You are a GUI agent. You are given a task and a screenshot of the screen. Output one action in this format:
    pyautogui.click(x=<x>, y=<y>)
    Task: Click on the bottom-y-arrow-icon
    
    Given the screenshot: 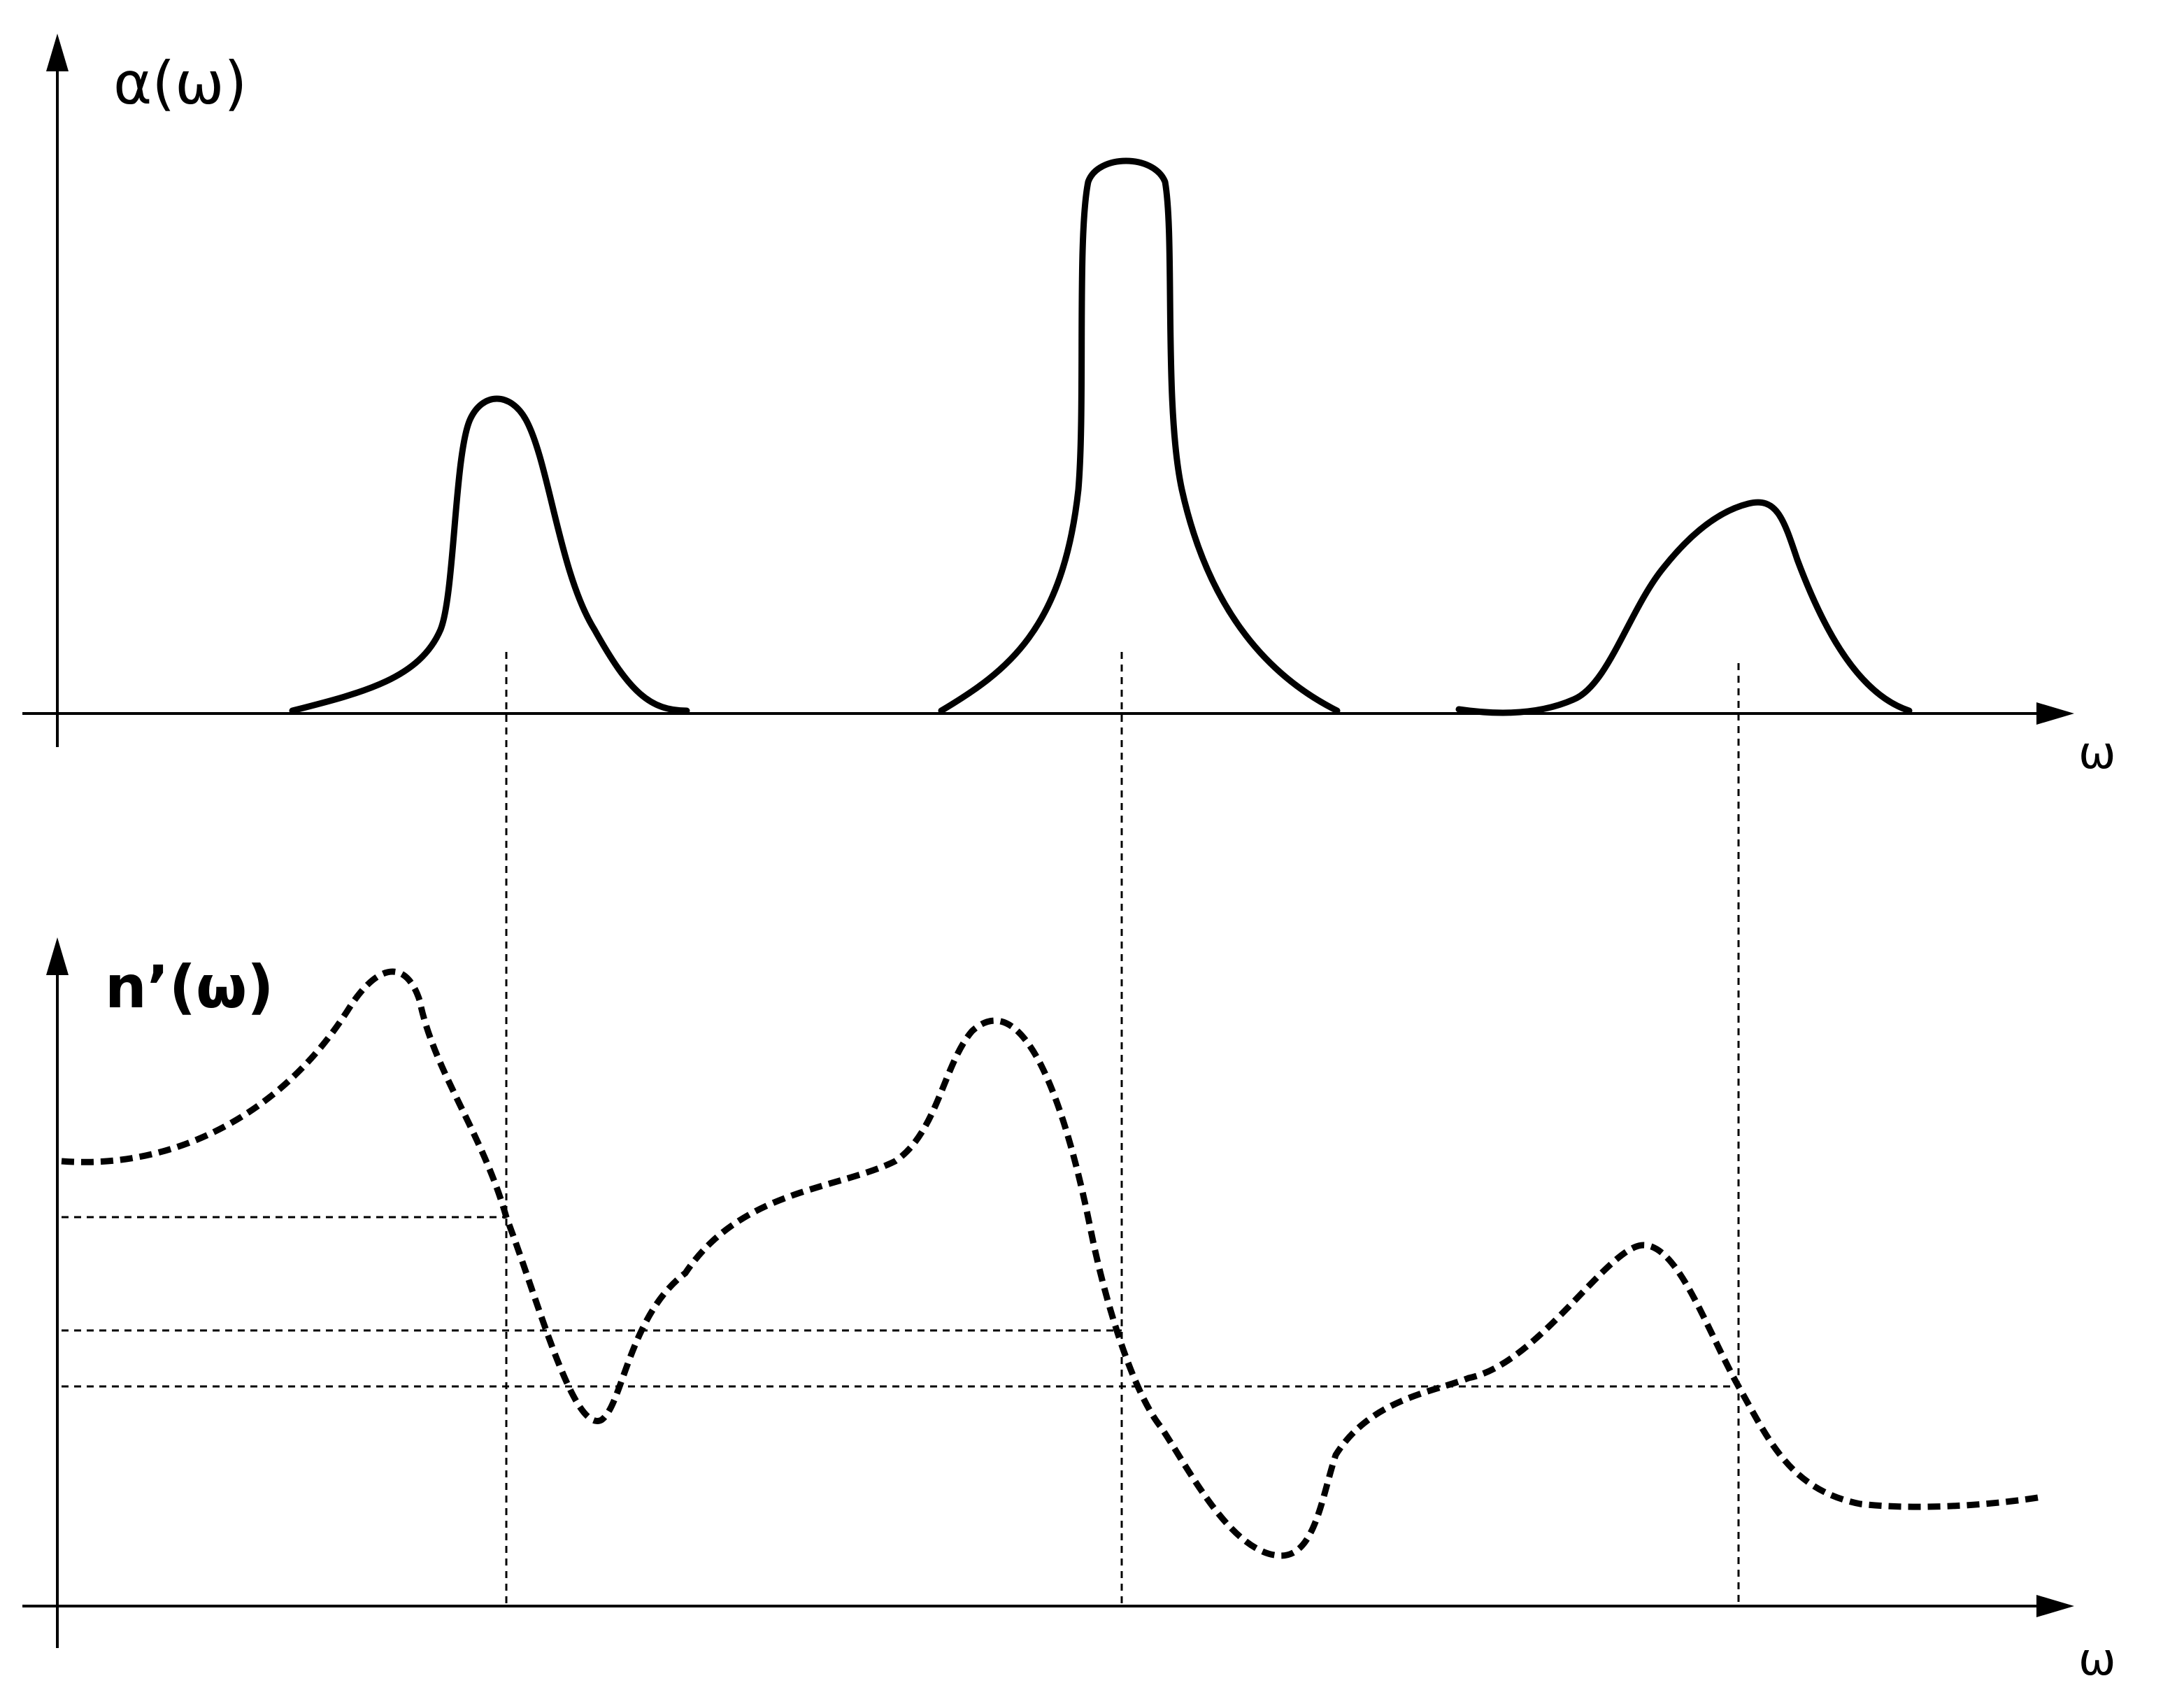 What is the action you would take?
    pyautogui.click(x=57, y=956)
    